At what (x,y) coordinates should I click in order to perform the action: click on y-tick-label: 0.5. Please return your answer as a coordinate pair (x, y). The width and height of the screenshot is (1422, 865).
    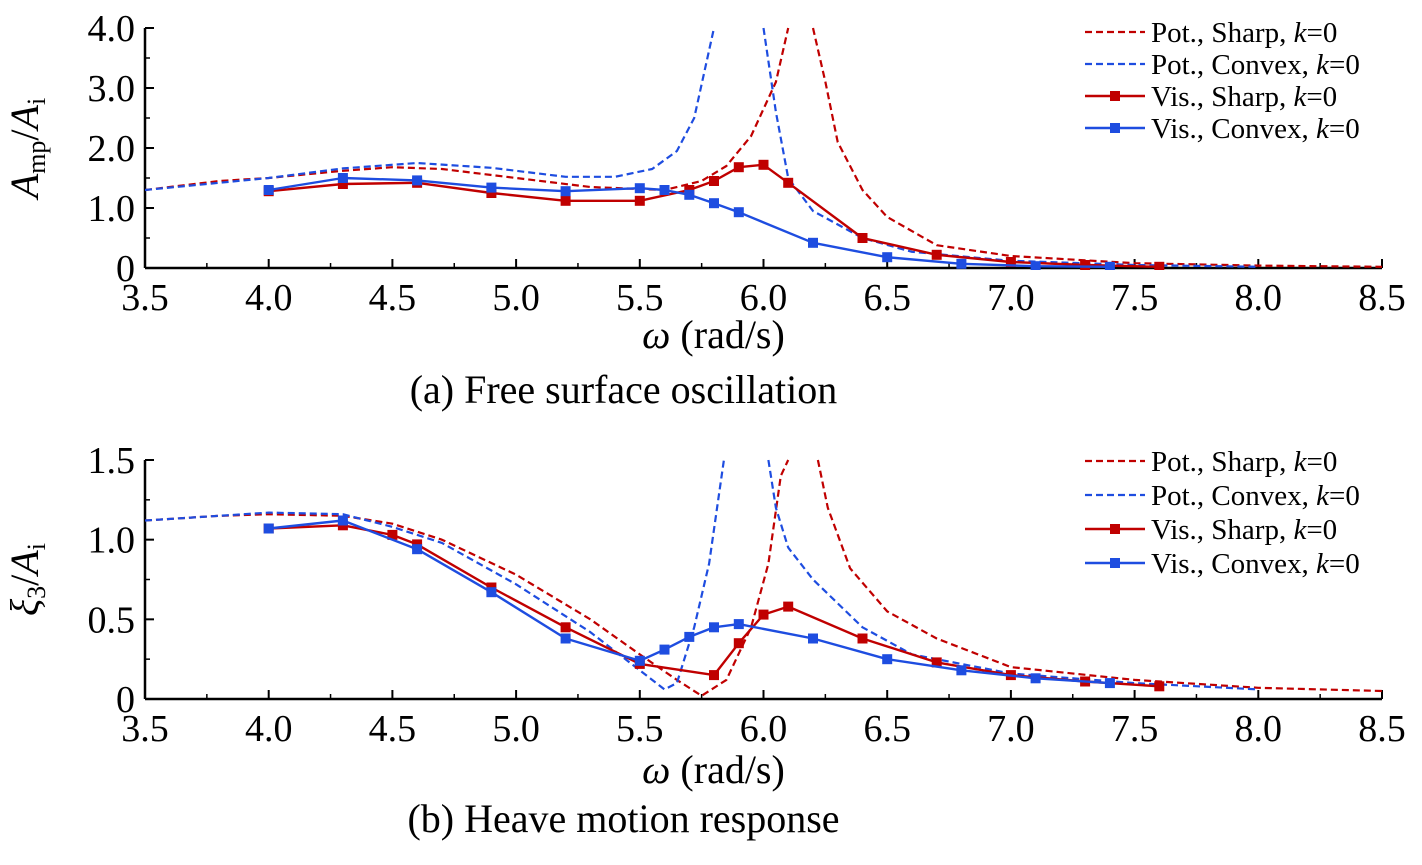
    Looking at the image, I should click on (112, 620).